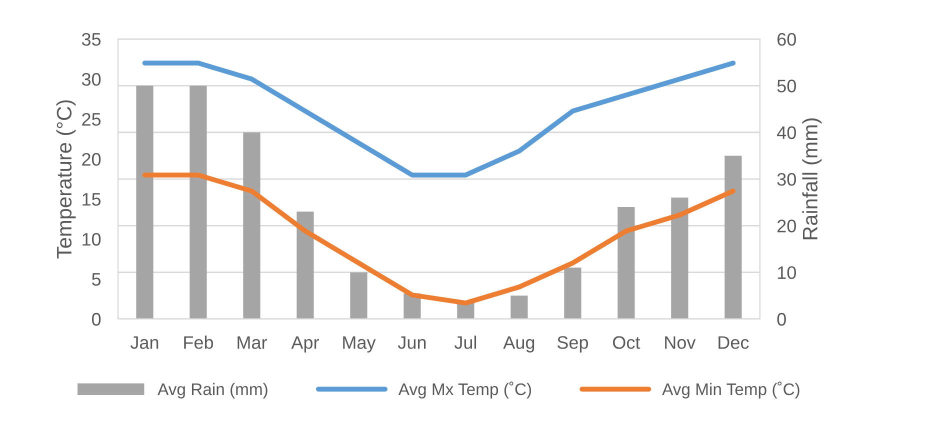  I want to click on y-tick-label: 0, so click(96, 319).